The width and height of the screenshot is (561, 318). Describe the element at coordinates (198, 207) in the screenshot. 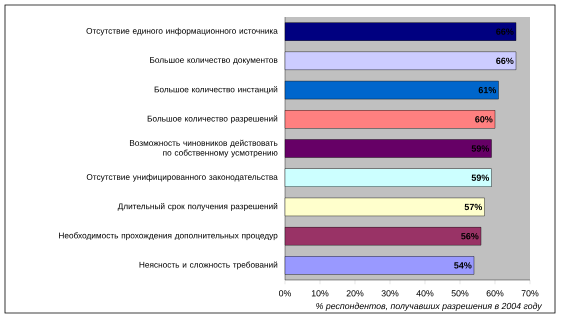

I see `y-tick-label: Длительный срок получения разрешений` at that location.